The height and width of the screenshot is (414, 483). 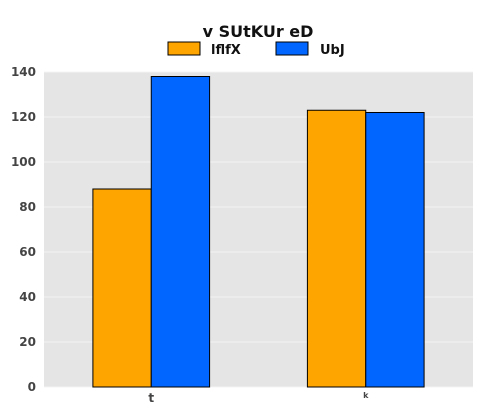 What do you see at coordinates (32, 387) in the screenshot?
I see `y-tick-label: 0` at bounding box center [32, 387].